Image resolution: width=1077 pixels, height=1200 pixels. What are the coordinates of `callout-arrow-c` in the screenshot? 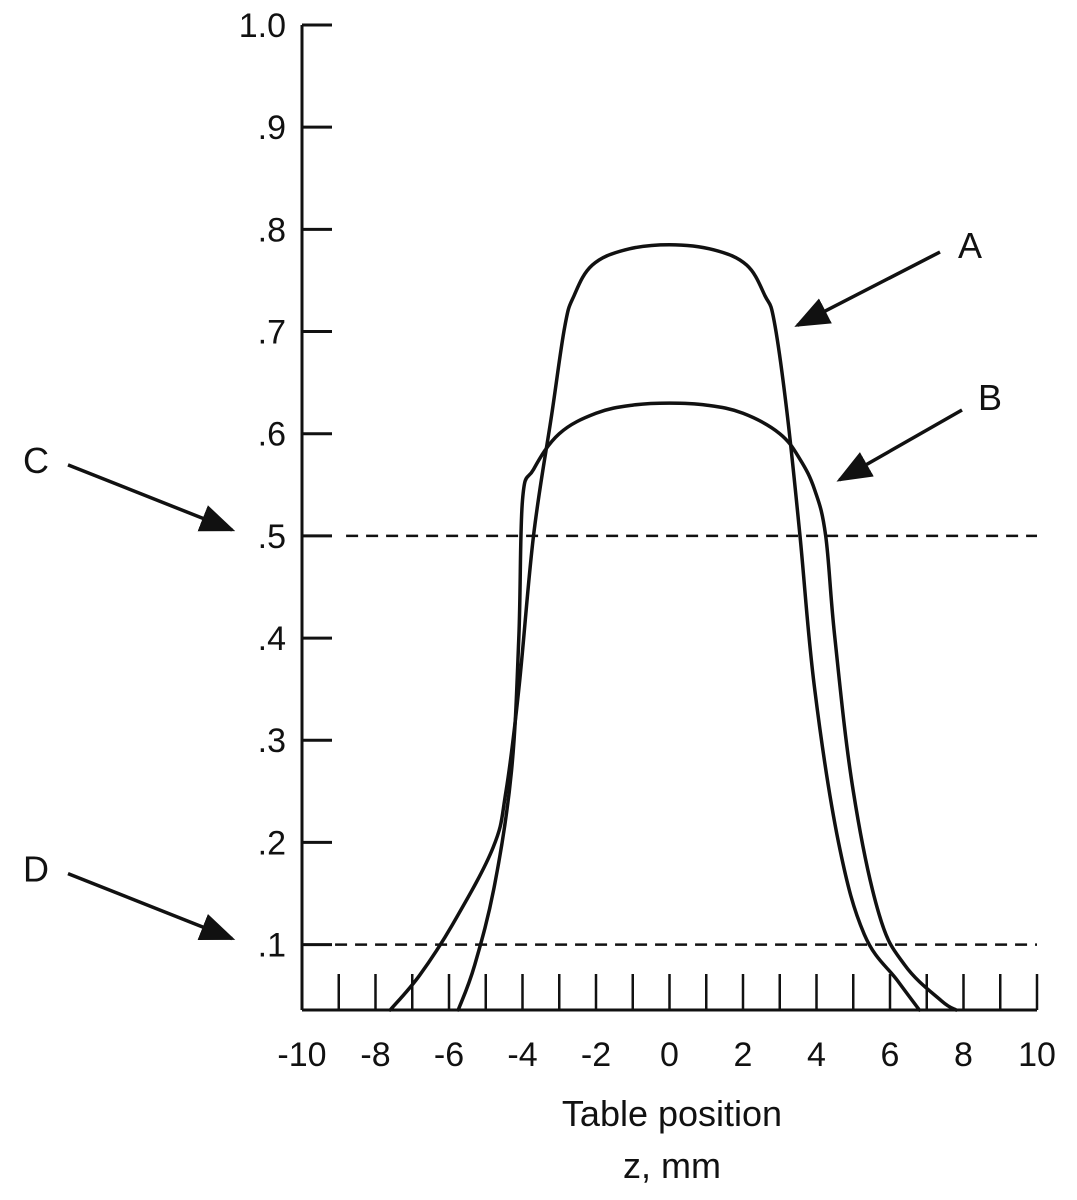 It's located at (151, 497).